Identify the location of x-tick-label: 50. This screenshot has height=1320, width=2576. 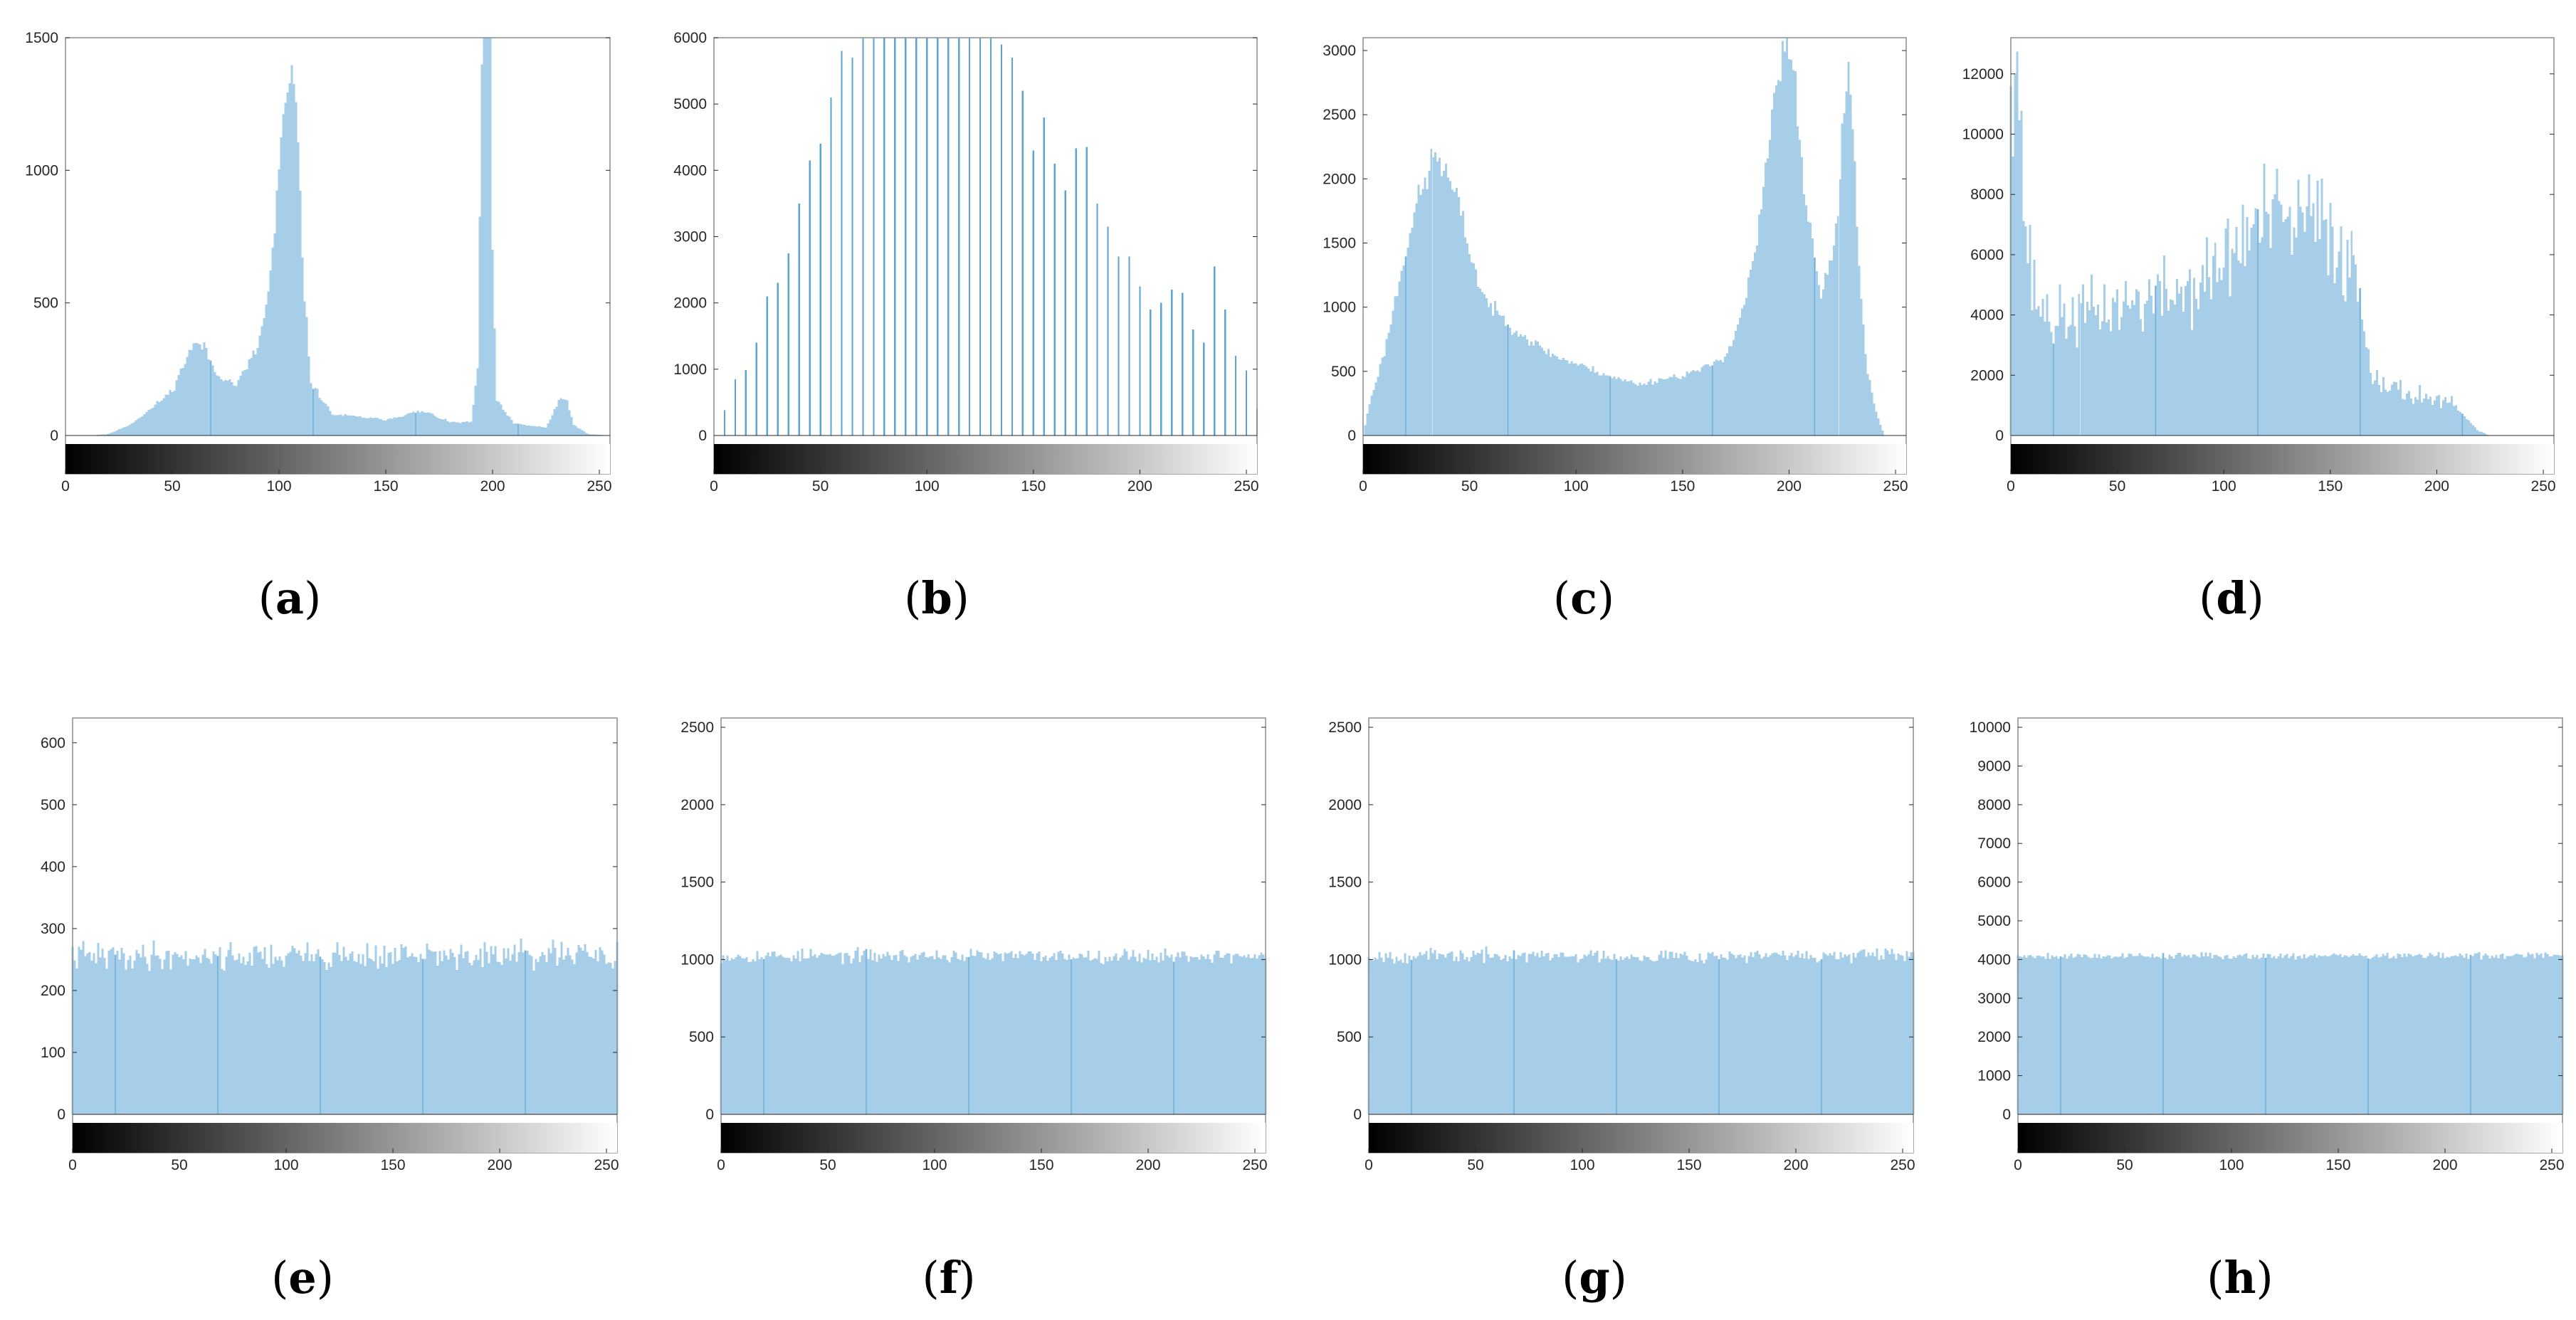
(1475, 1165).